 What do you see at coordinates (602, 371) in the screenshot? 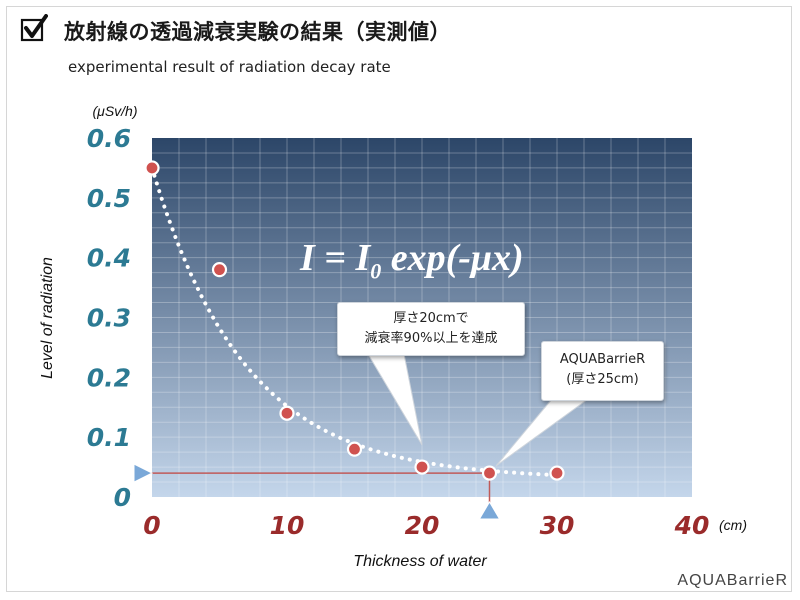
I see `callout-aquabarrier: AQUABarrieR (厚さ25cm)` at bounding box center [602, 371].